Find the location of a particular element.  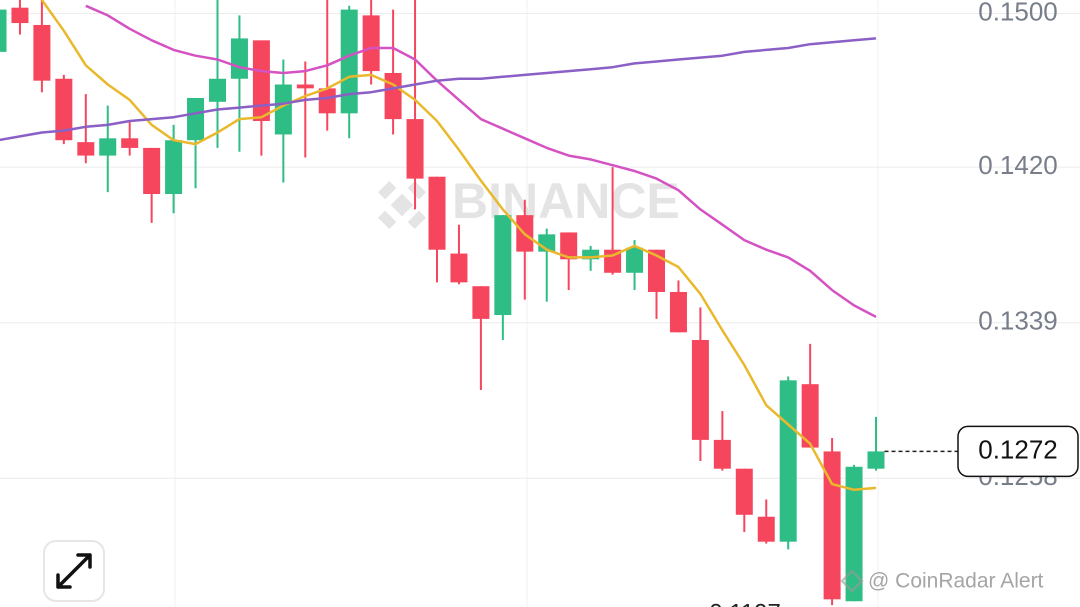

credit-text: @ CoinRadar Alert is located at coordinates (956, 581).